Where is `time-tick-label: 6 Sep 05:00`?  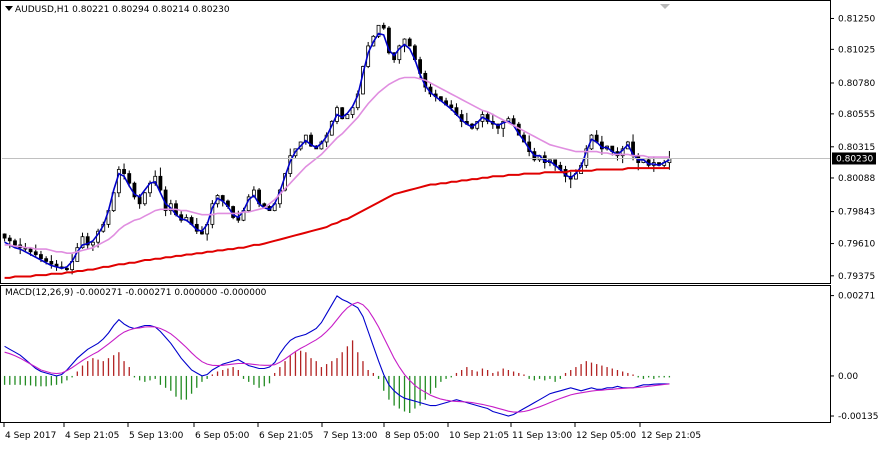 time-tick-label: 6 Sep 05:00 is located at coordinates (222, 436).